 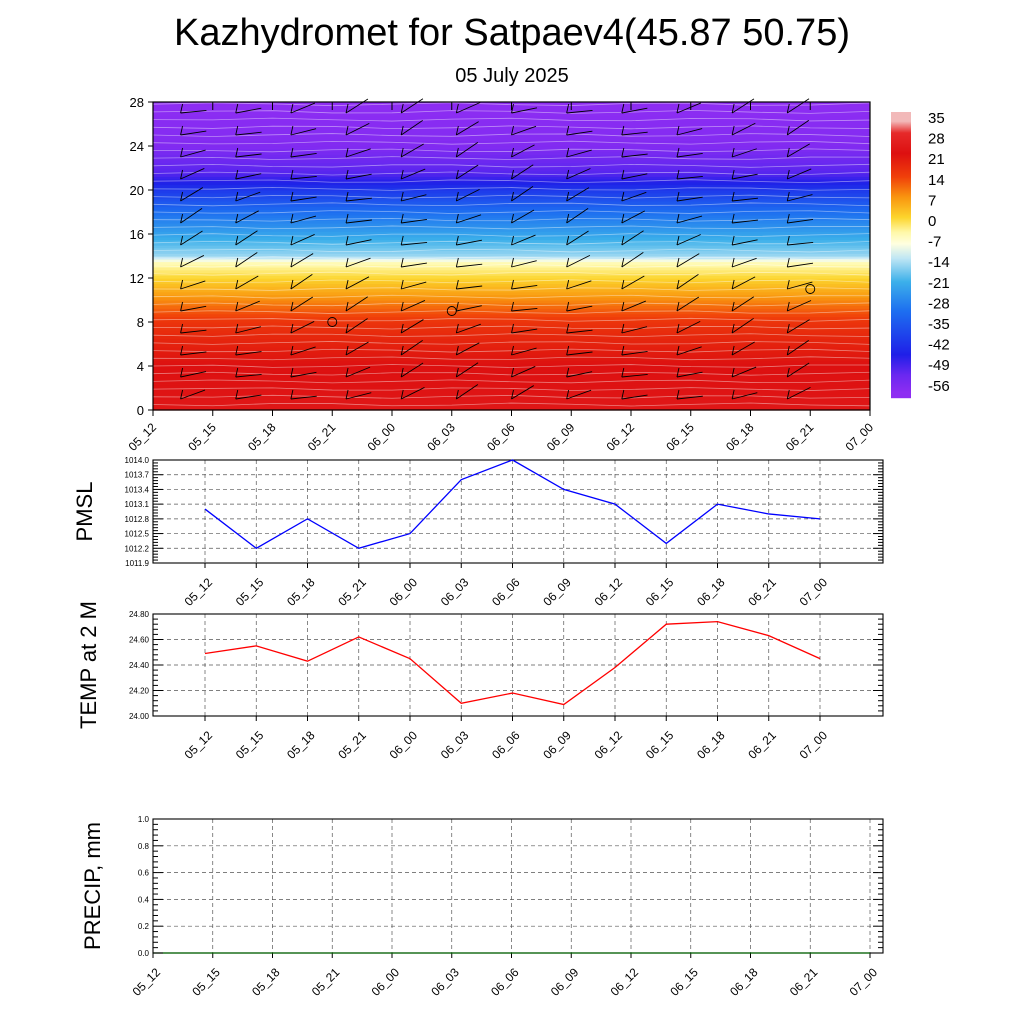 What do you see at coordinates (609, 592) in the screenshot?
I see `x-tick-label: 06_12` at bounding box center [609, 592].